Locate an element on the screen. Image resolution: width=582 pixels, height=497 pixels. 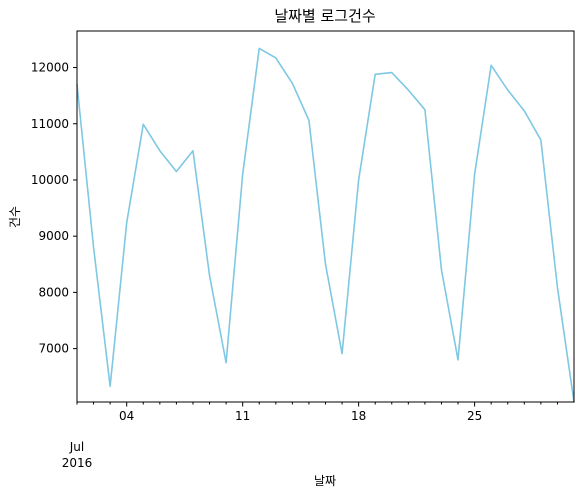
x-tick-label: 11 is located at coordinates (242, 416).